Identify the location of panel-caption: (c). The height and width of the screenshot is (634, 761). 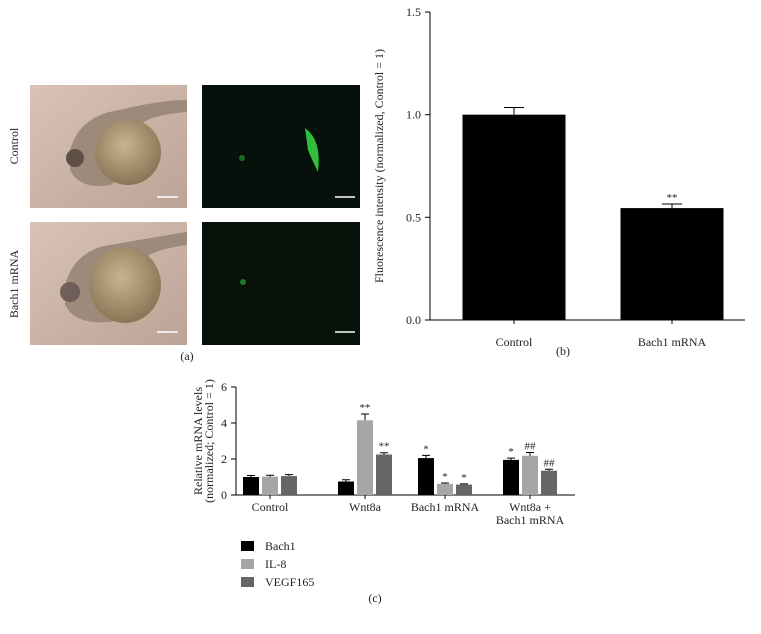
(374, 598).